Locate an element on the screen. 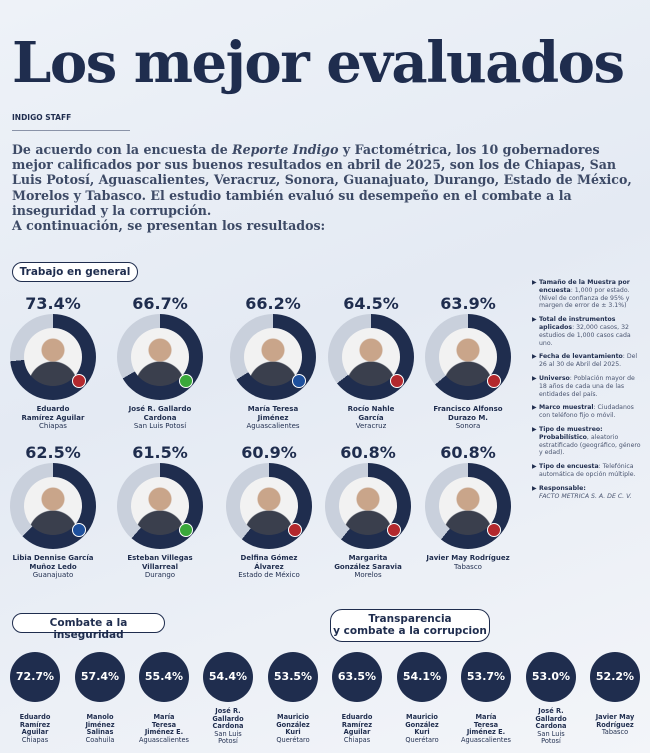 Image resolution: width=650 pixels, height=753 pixels. mini-name: Mauricio González Kuri is located at coordinates (422, 725).